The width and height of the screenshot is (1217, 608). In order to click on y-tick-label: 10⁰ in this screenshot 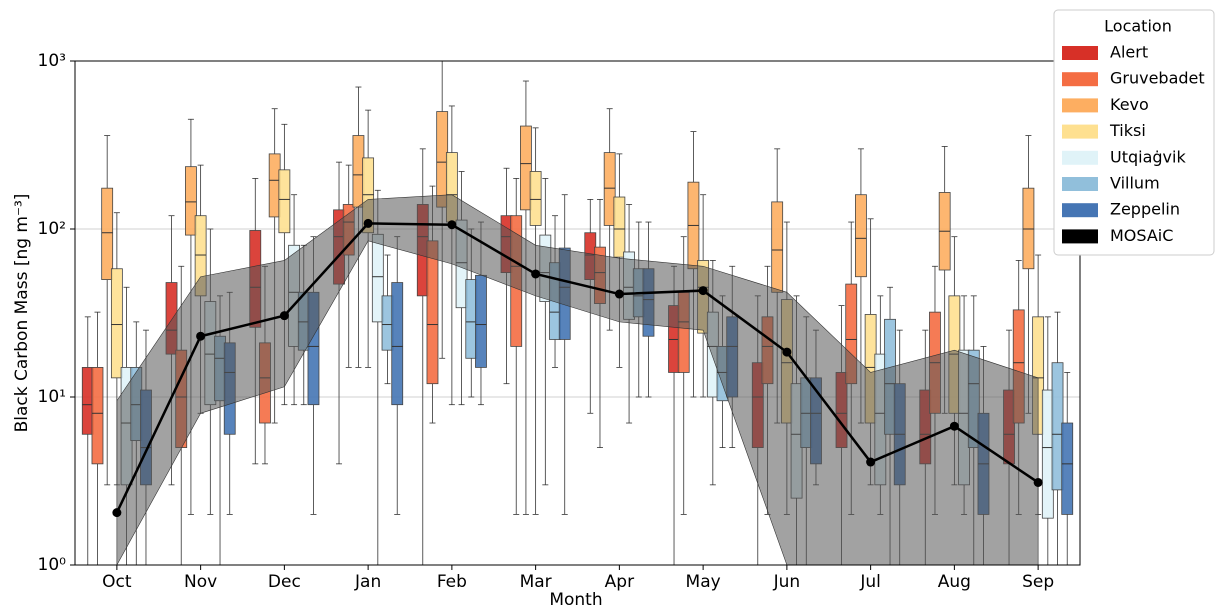, I will do `click(52, 565)`.